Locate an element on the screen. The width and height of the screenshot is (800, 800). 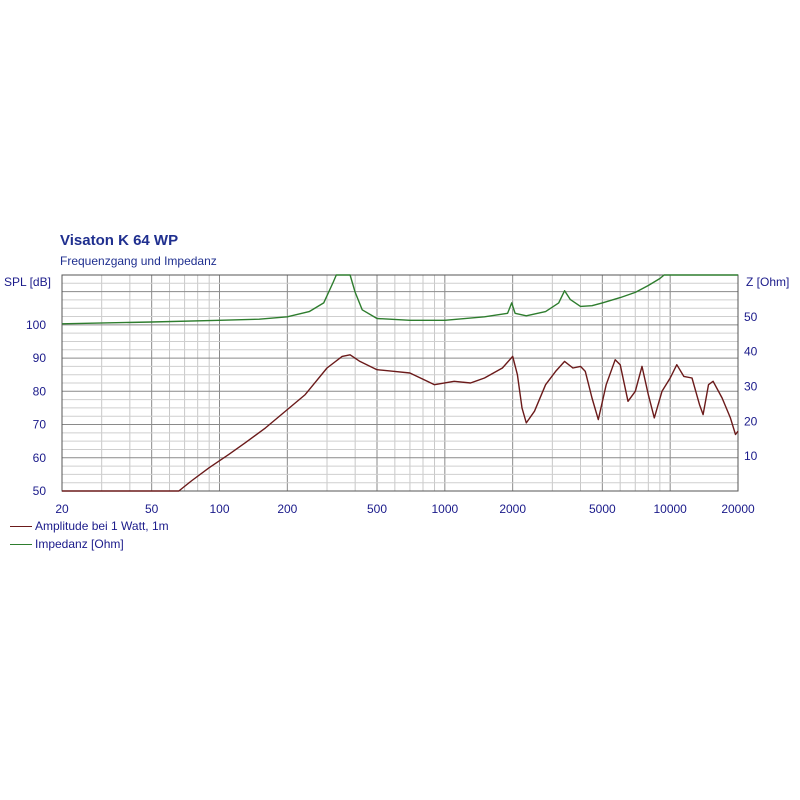
x-tick-label: 100 is located at coordinates (219, 509).